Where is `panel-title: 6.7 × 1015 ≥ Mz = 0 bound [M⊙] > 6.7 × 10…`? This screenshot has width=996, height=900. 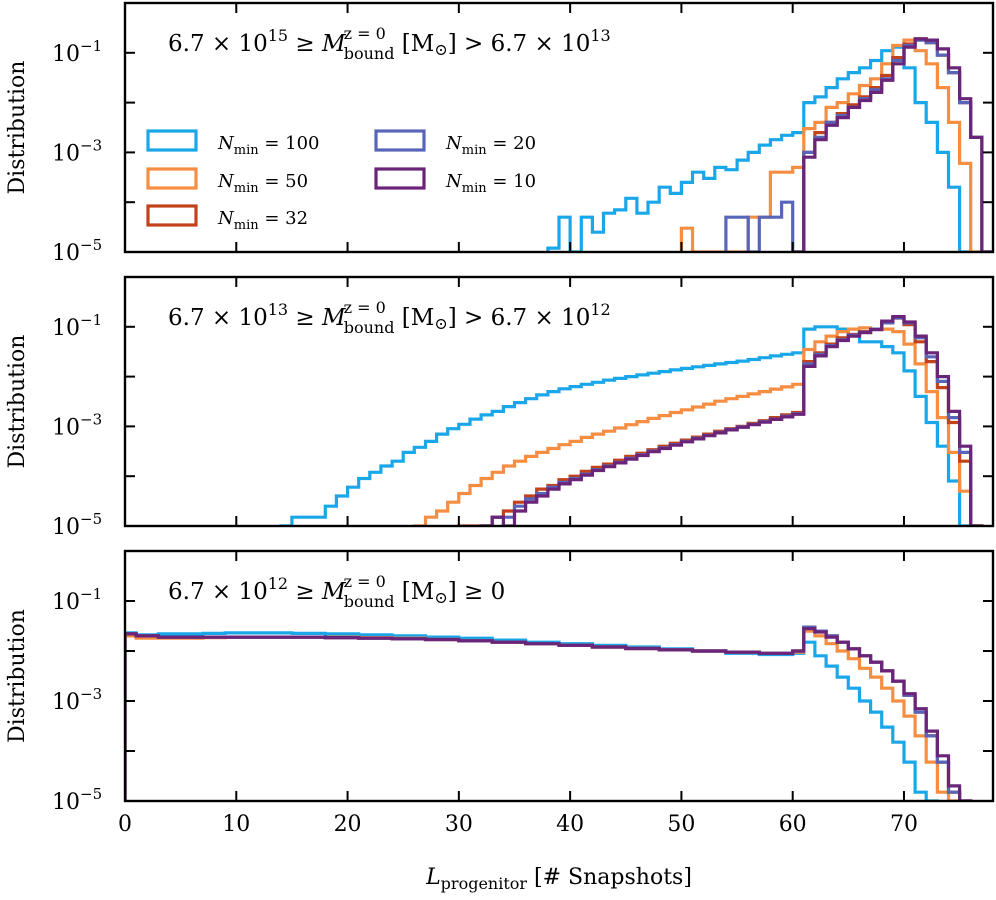
panel-title: 6.7 × 1015 ≥ Mz = 0 bound [M⊙] > 6.7 × 10… is located at coordinates (389, 43).